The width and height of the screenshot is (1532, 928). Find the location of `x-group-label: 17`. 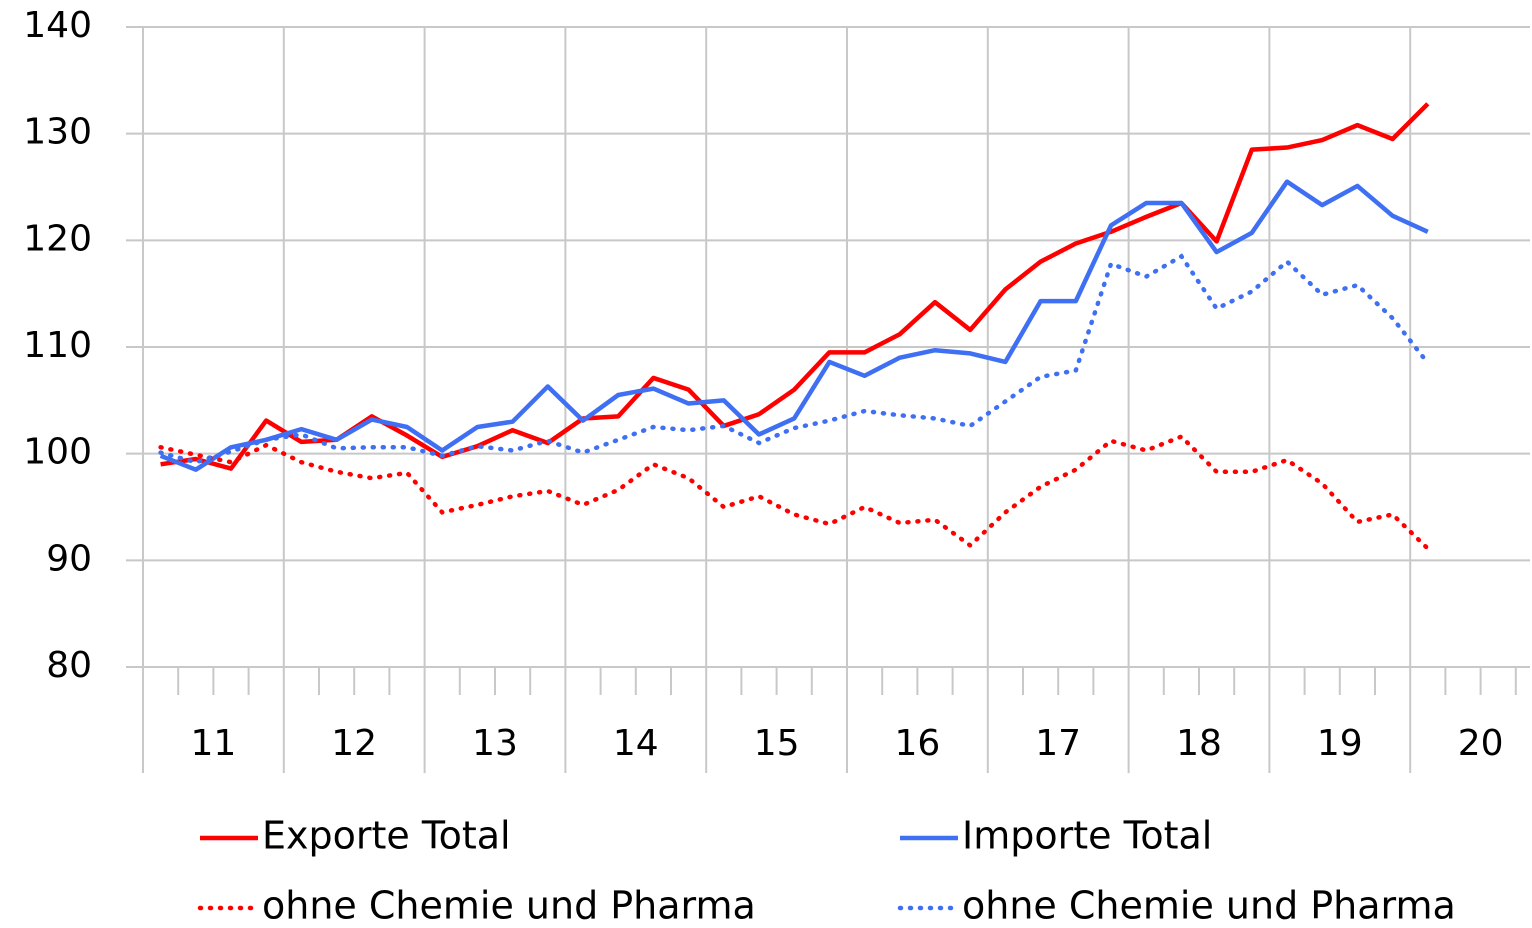

x-group-label: 17 is located at coordinates (1058, 743).